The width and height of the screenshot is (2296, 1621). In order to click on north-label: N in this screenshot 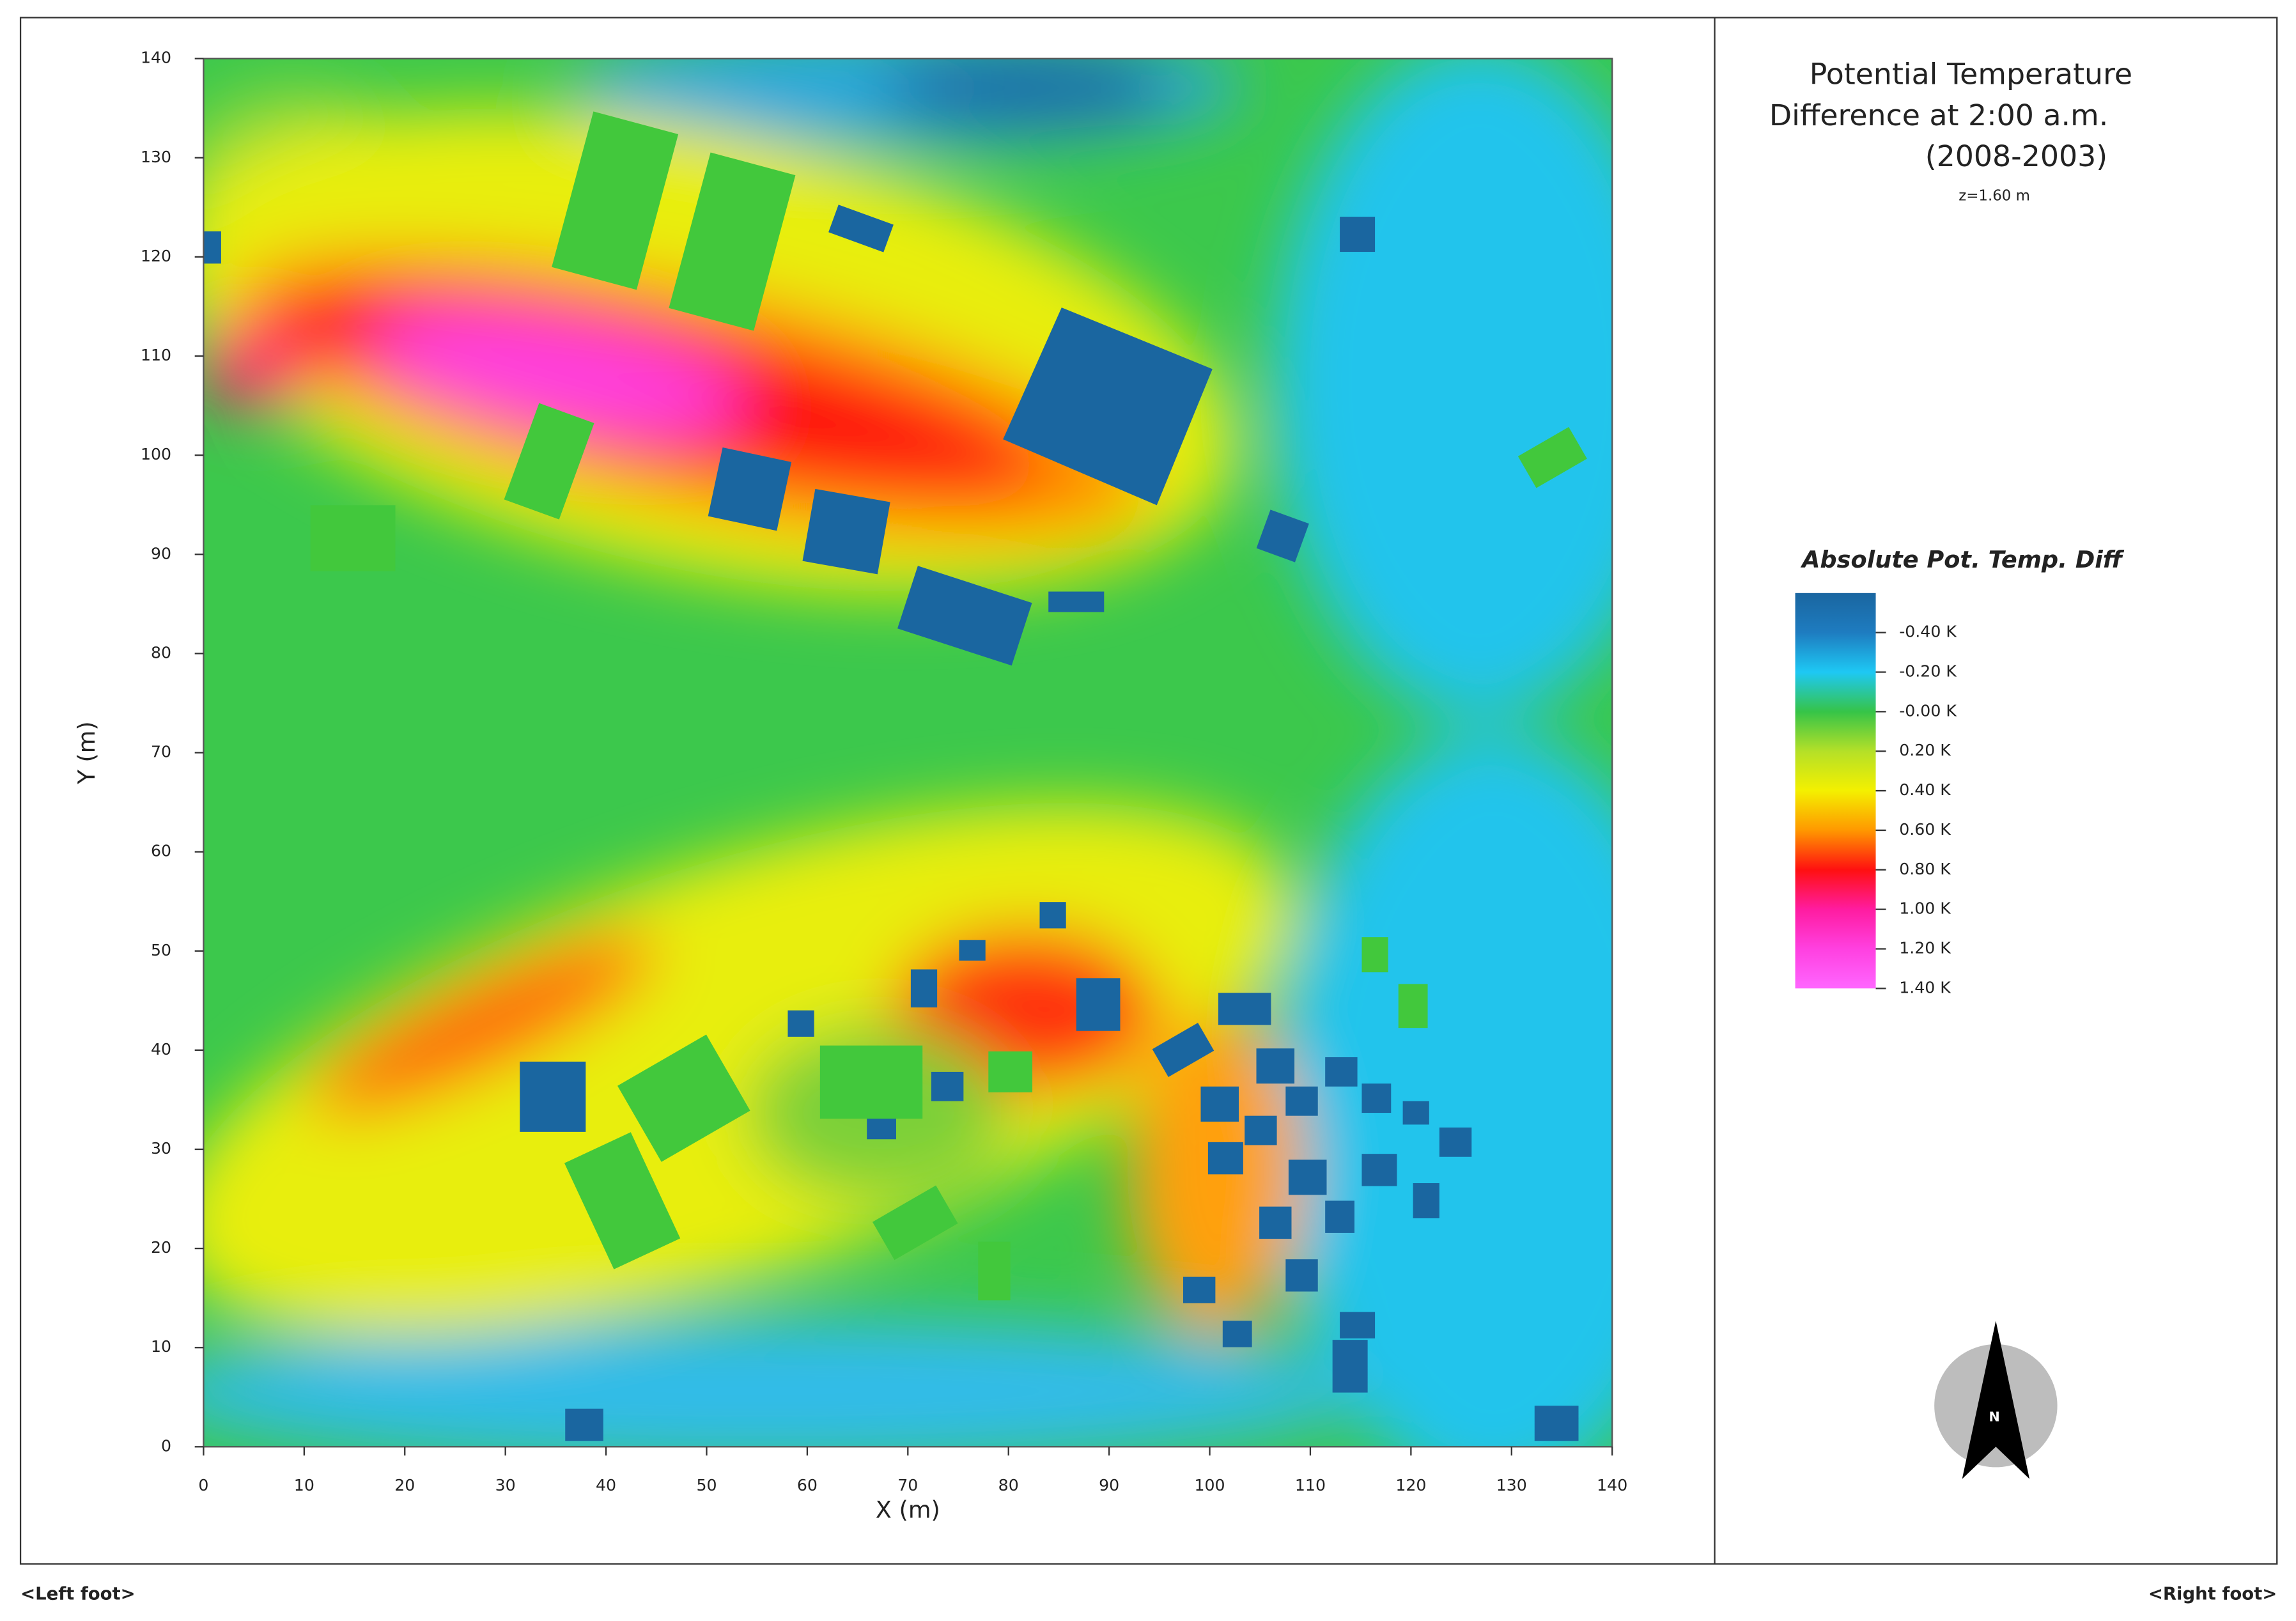, I will do `click(1994, 1417)`.